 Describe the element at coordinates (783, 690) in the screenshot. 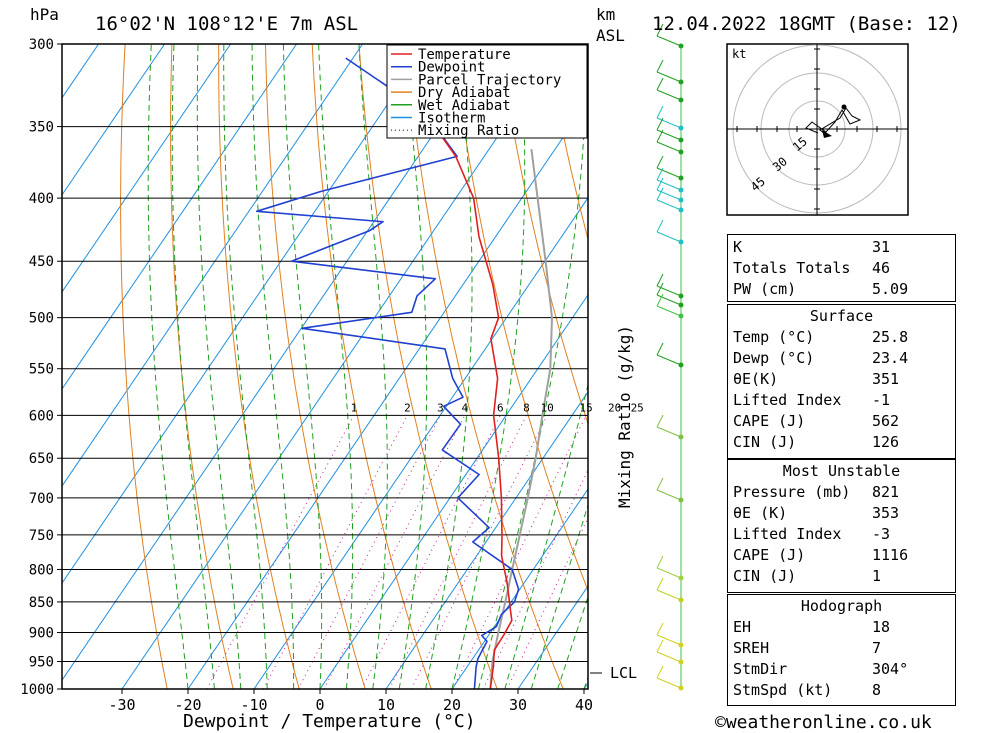

I see `hodo-key: StmSpd (kt)` at that location.